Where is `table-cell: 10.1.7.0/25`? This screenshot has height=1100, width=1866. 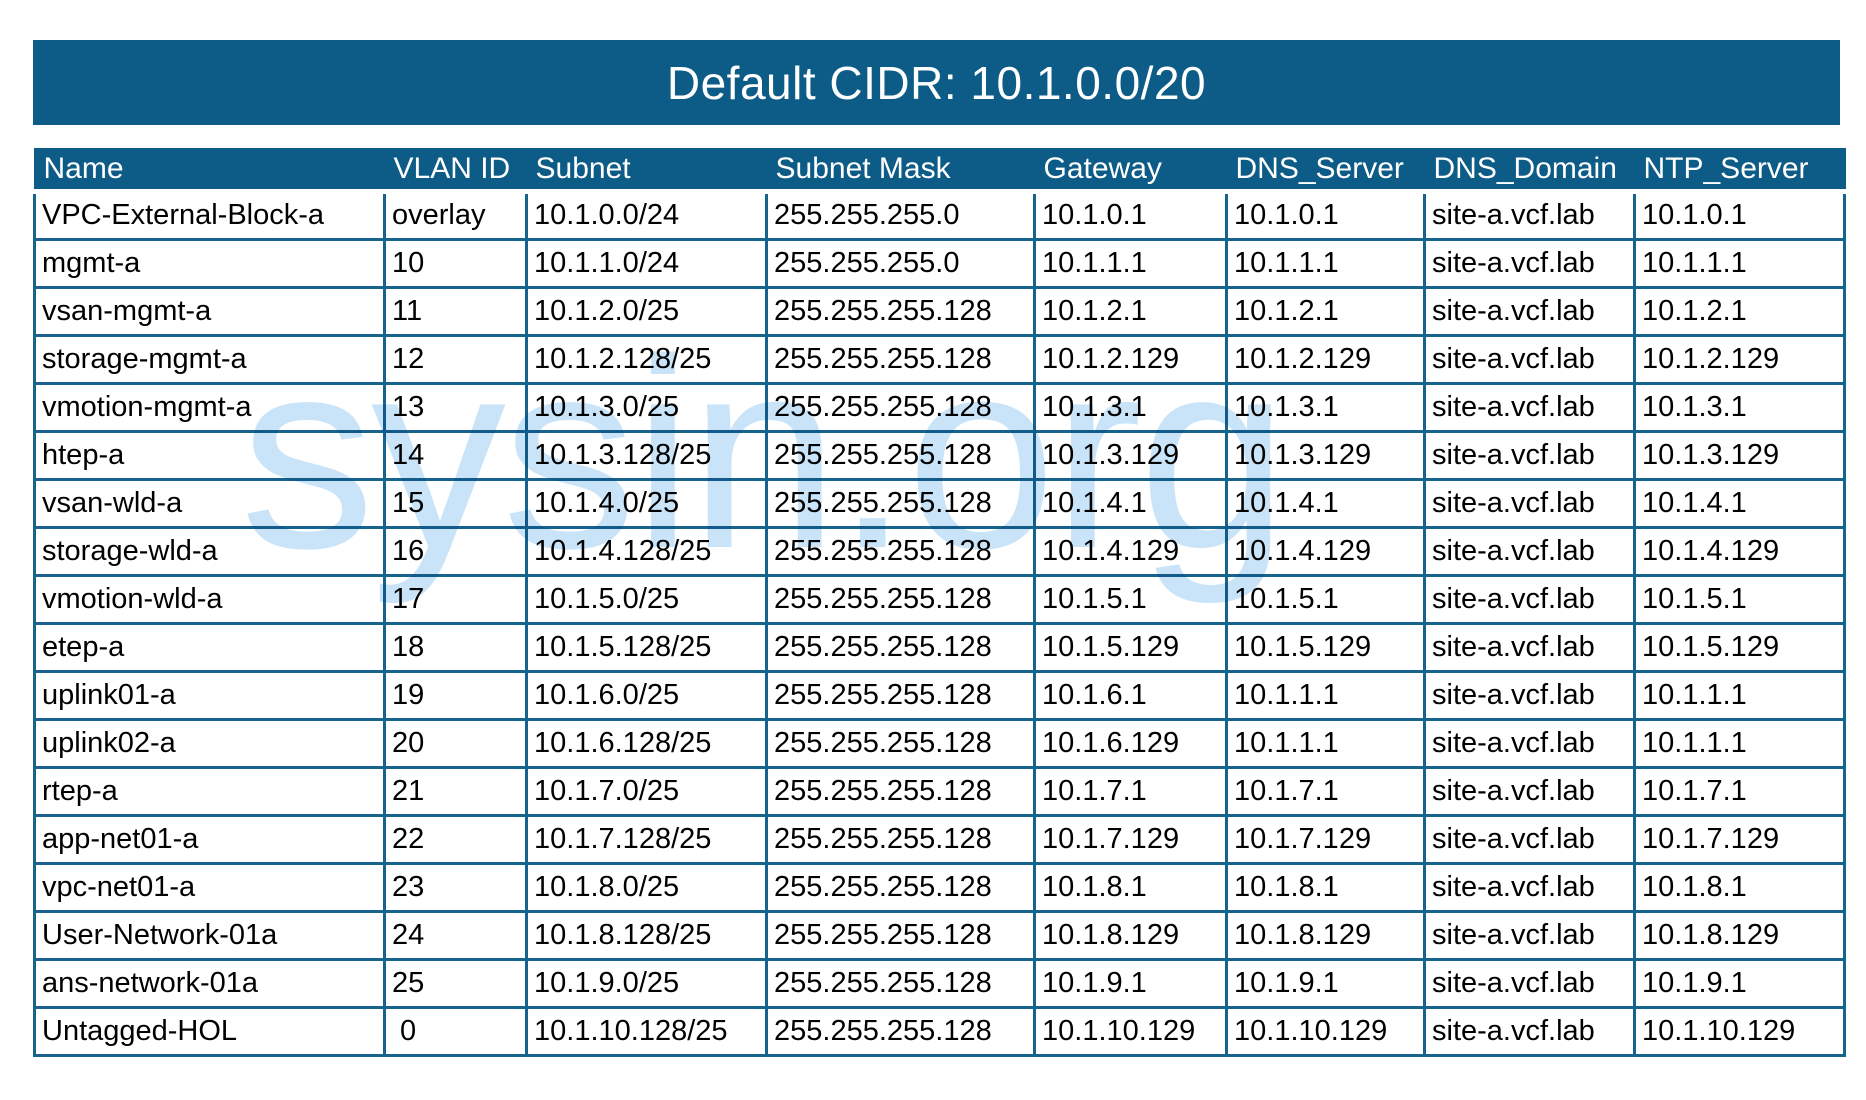 table-cell: 10.1.7.0/25 is located at coordinates (646, 791).